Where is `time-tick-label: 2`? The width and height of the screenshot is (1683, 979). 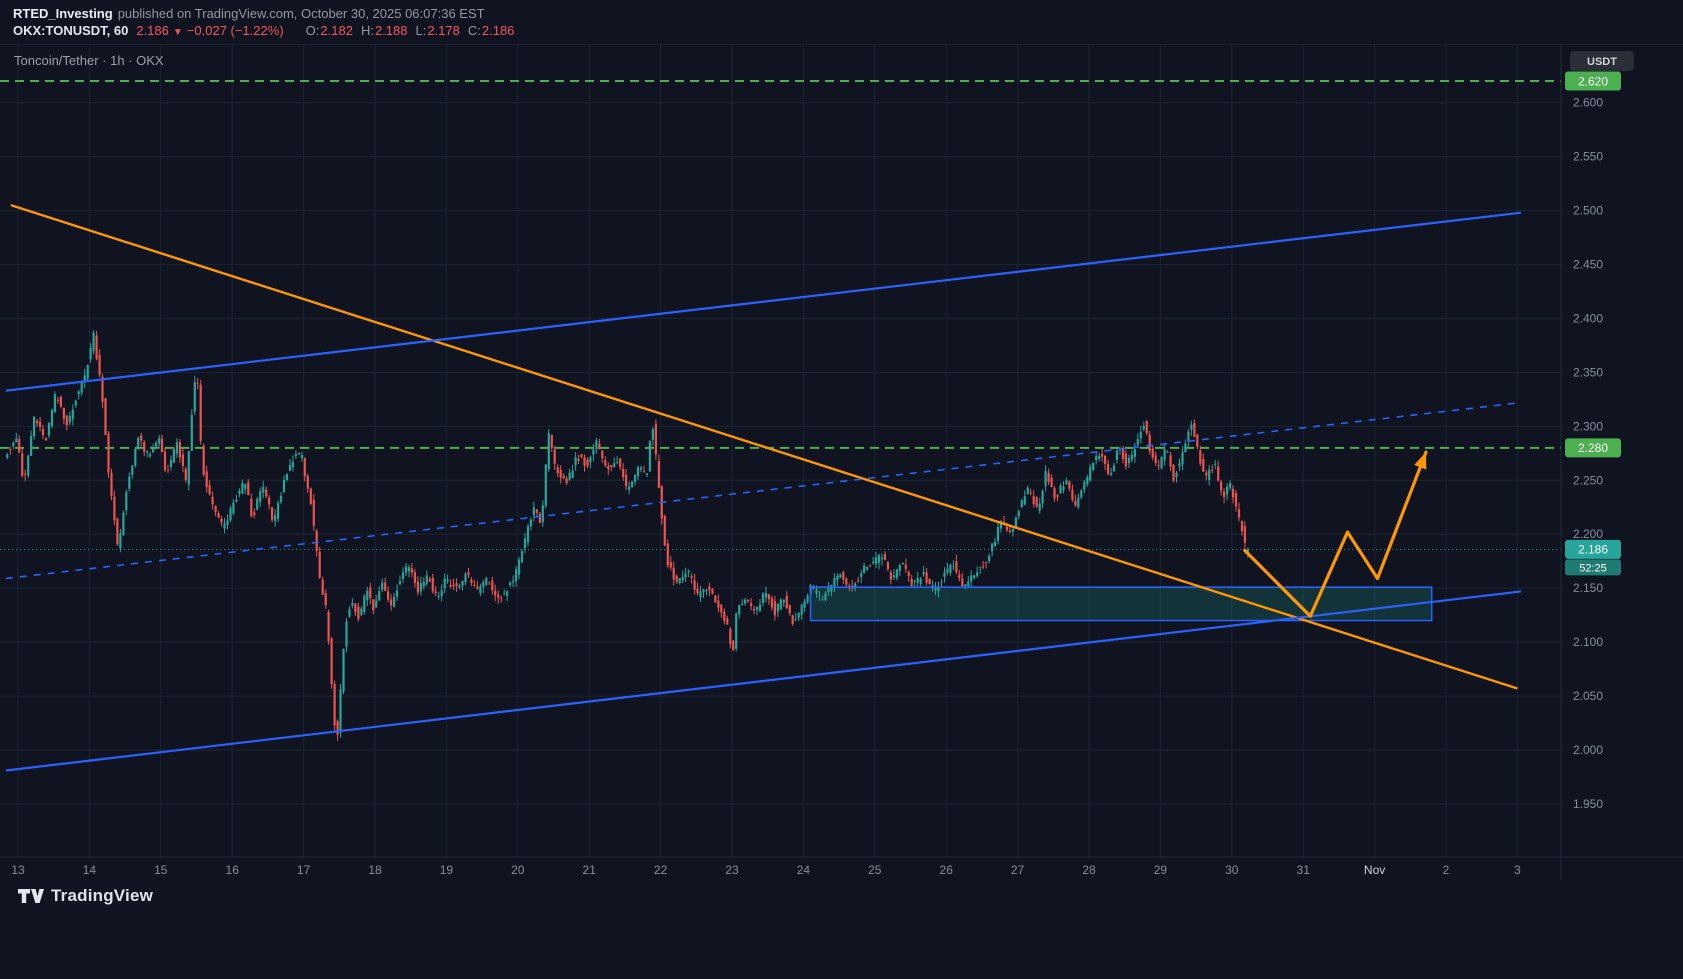 time-tick-label: 2 is located at coordinates (1446, 870).